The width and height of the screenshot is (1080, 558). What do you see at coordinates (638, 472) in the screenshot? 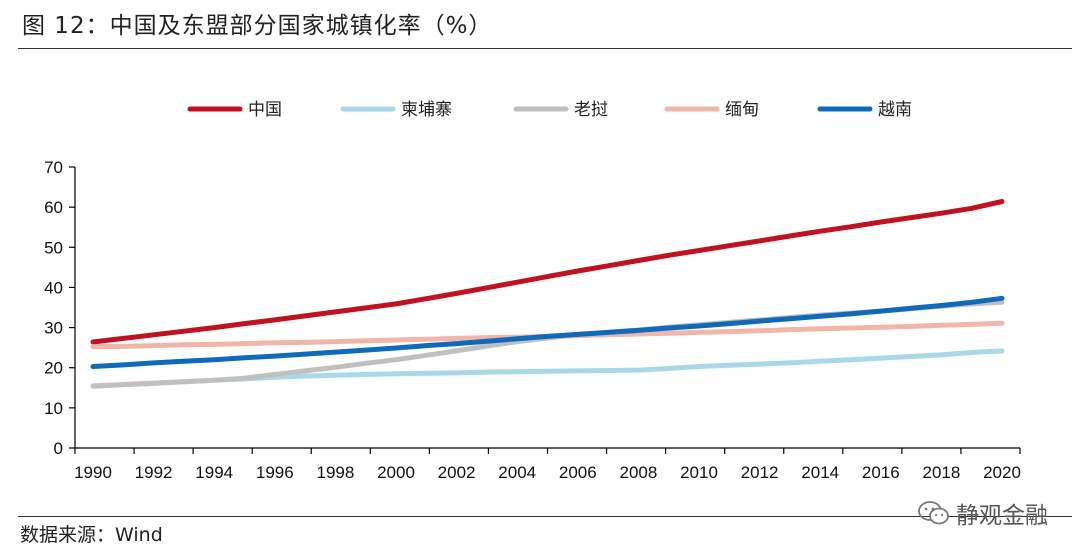
I see `x-tick-label: 2008` at bounding box center [638, 472].